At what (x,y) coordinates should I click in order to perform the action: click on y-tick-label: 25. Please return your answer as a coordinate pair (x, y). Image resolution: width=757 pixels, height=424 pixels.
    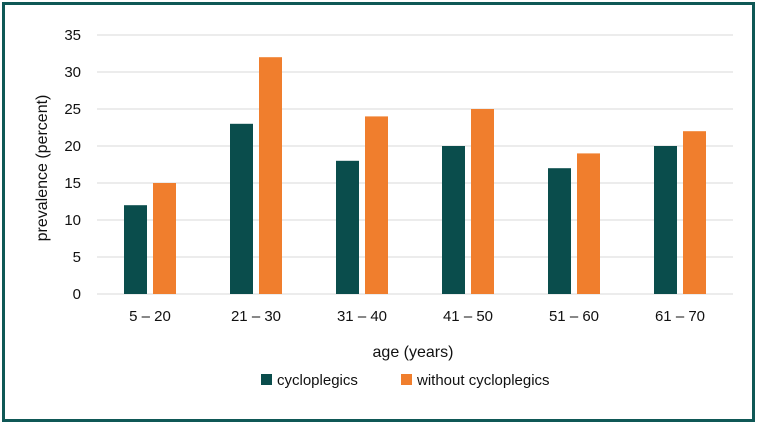
    Looking at the image, I should click on (72, 109).